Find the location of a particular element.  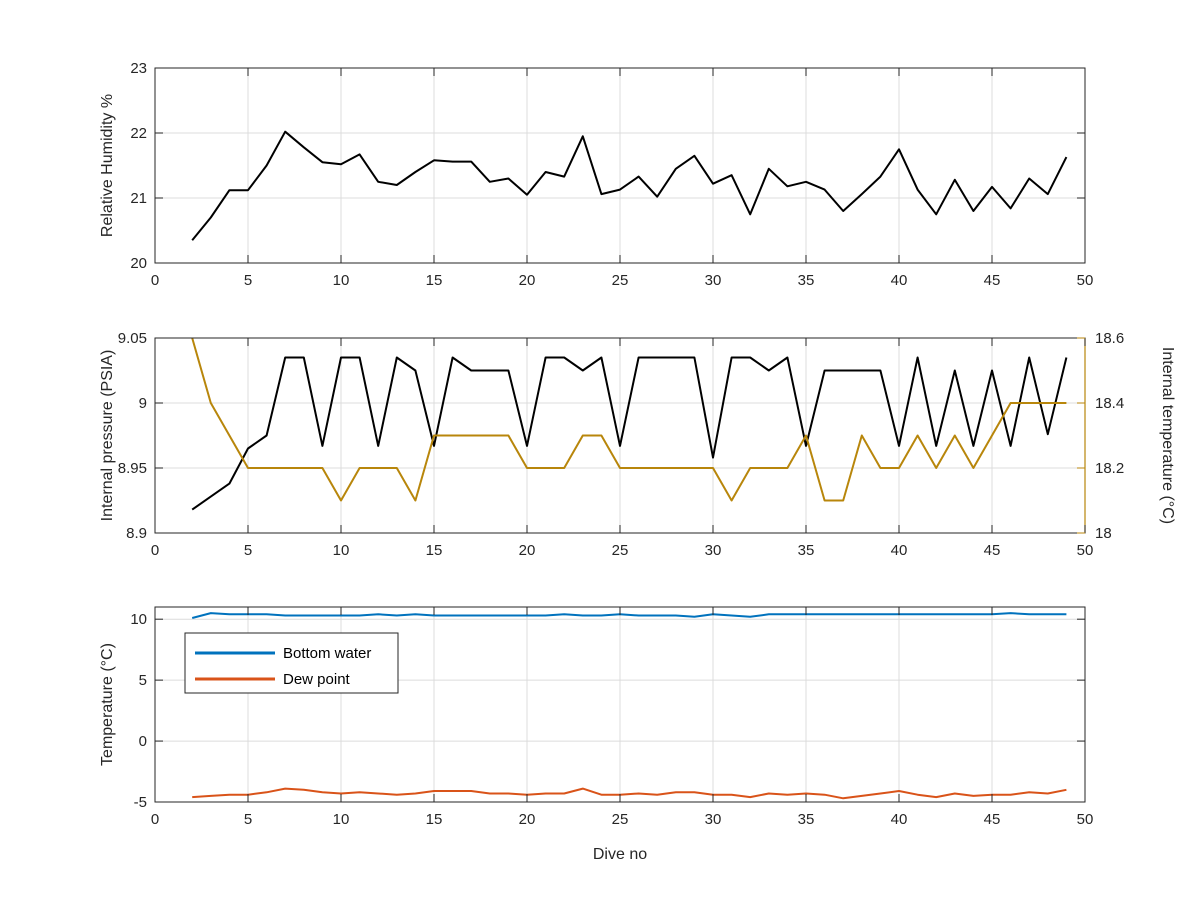

x-axis-label: Dive no is located at coordinates (620, 854).